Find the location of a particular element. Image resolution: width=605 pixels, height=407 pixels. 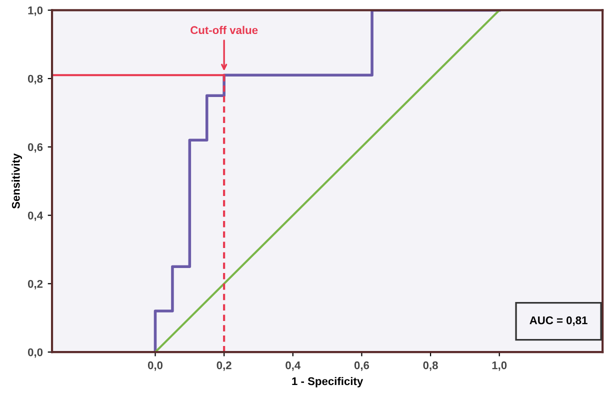

x-tick-label: 0,4 is located at coordinates (293, 366).